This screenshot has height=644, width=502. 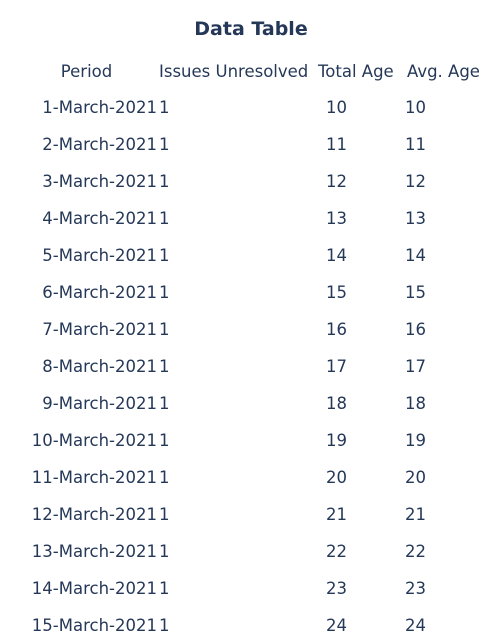 What do you see at coordinates (250, 218) in the screenshot?
I see `table-row: 4-March-2021 1 13 13` at bounding box center [250, 218].